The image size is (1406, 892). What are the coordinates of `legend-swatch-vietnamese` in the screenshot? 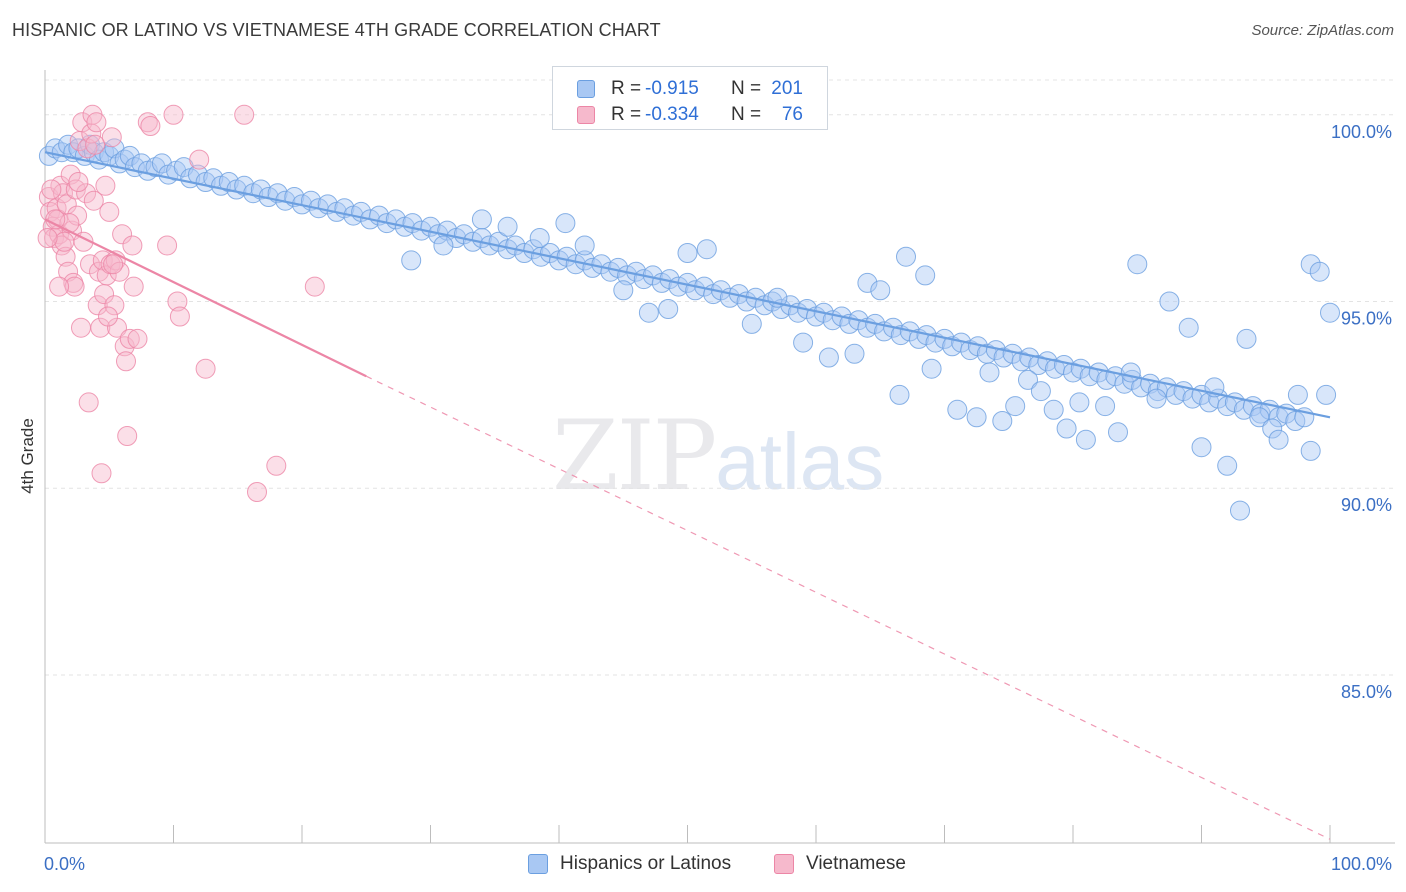 It's located at (784, 864).